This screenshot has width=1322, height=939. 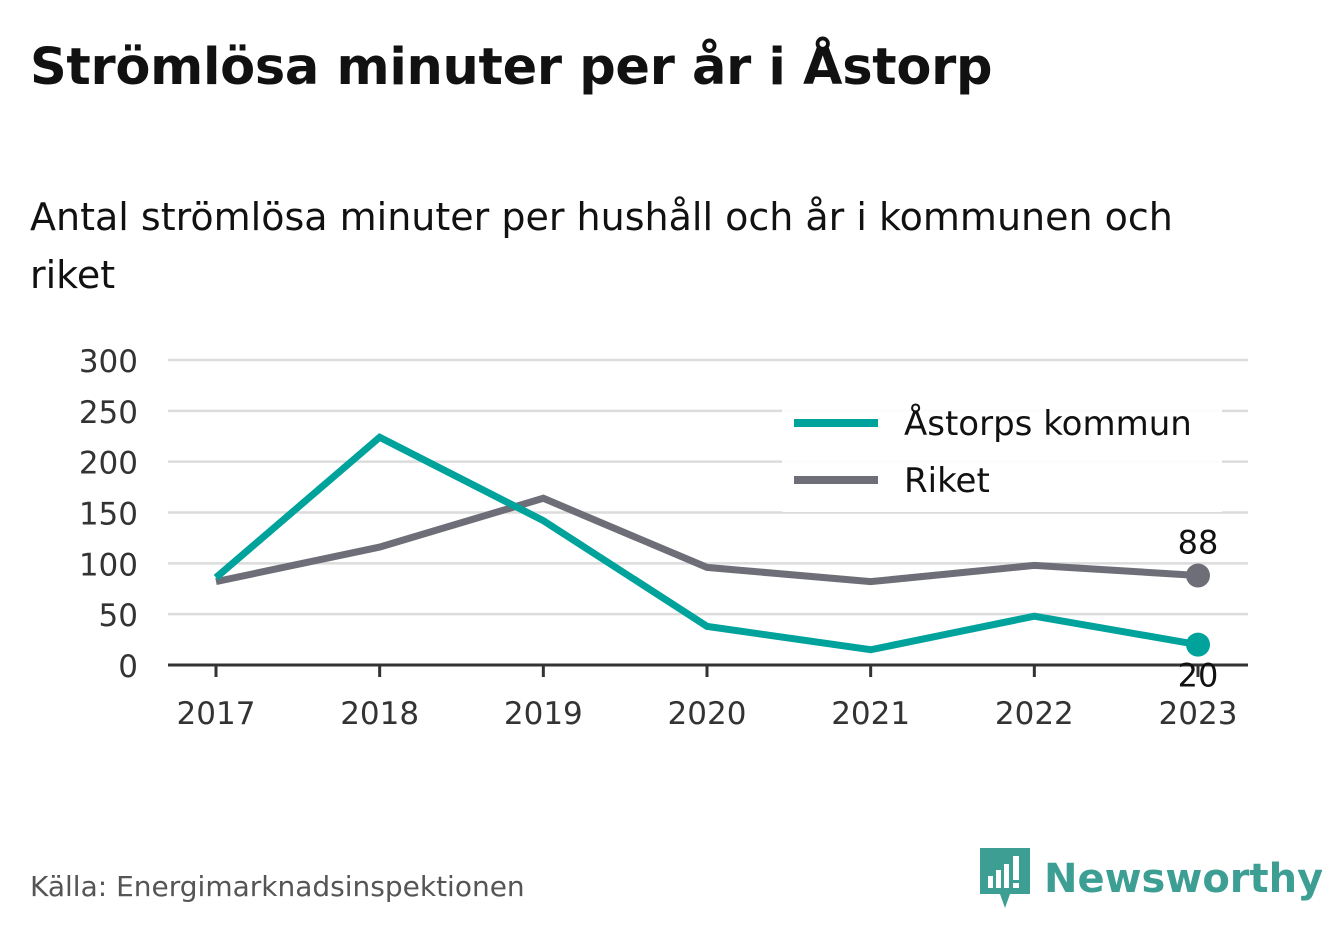 I want to click on x-tick-label: 2019, so click(x=543, y=714).